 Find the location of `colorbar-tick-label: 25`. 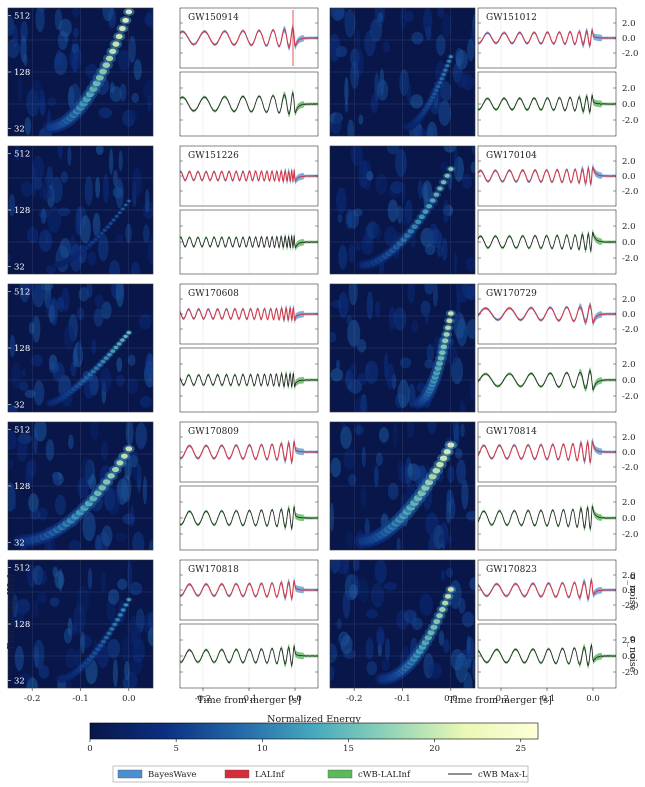

colorbar-tick-label: 25 is located at coordinates (520, 749).